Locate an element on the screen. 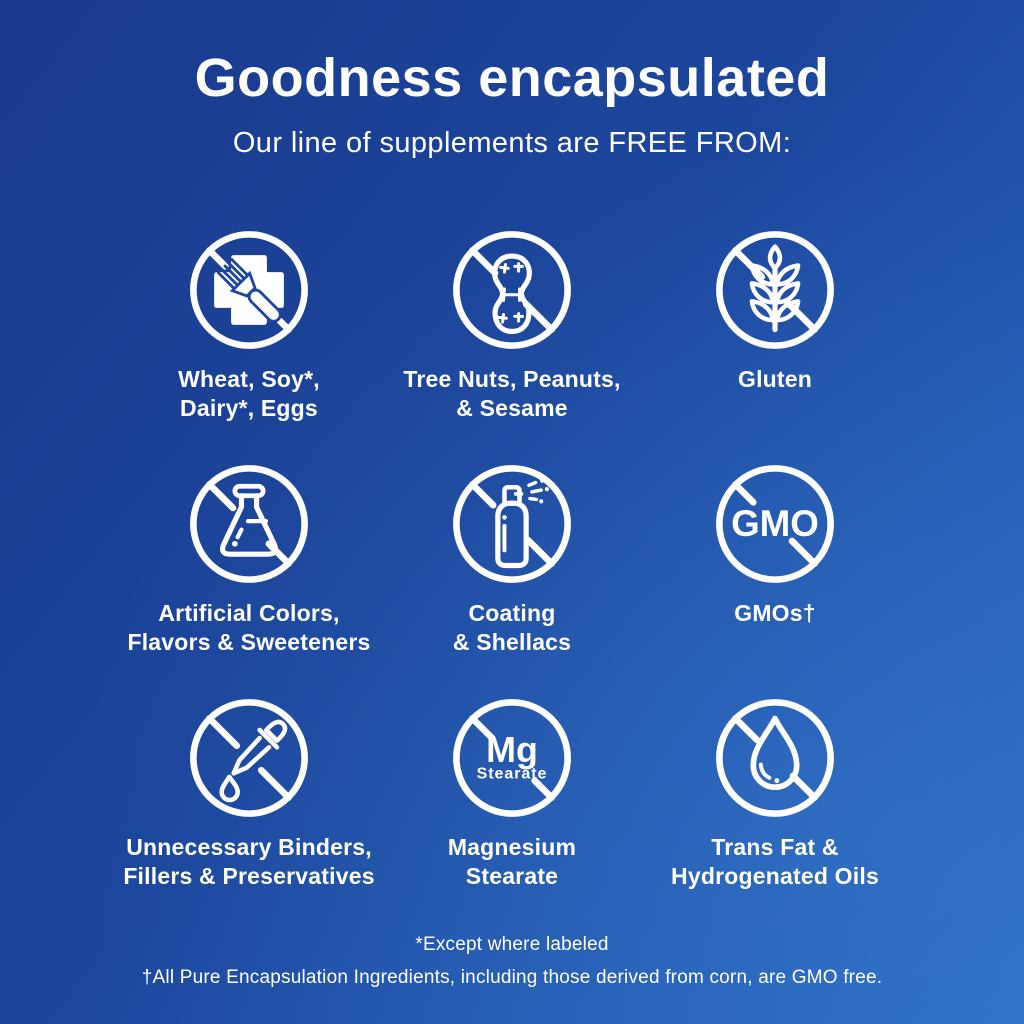 The width and height of the screenshot is (1024, 1024). page-title: Goodness encapsulated is located at coordinates (512, 78).